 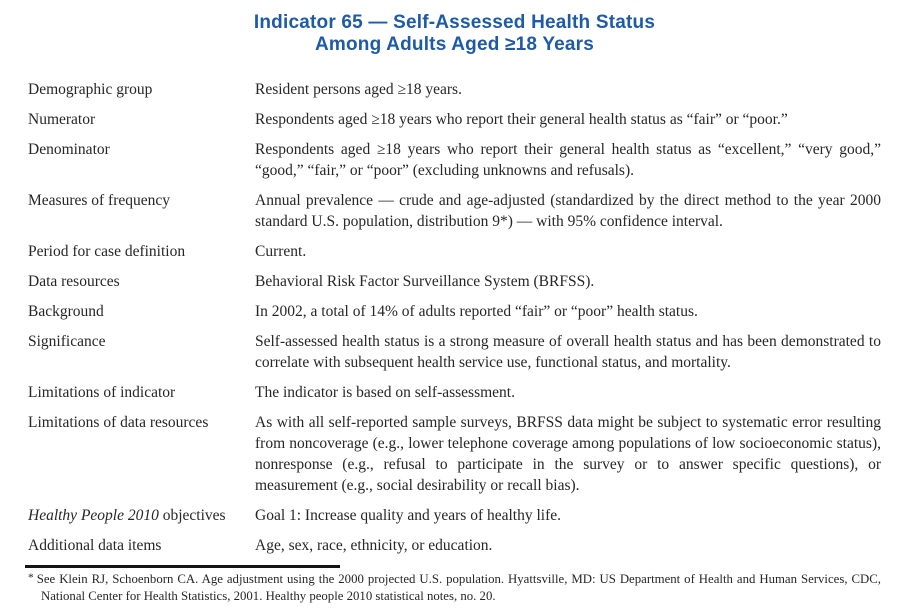 I want to click on row-label: Limitations of data resources, so click(x=118, y=422).